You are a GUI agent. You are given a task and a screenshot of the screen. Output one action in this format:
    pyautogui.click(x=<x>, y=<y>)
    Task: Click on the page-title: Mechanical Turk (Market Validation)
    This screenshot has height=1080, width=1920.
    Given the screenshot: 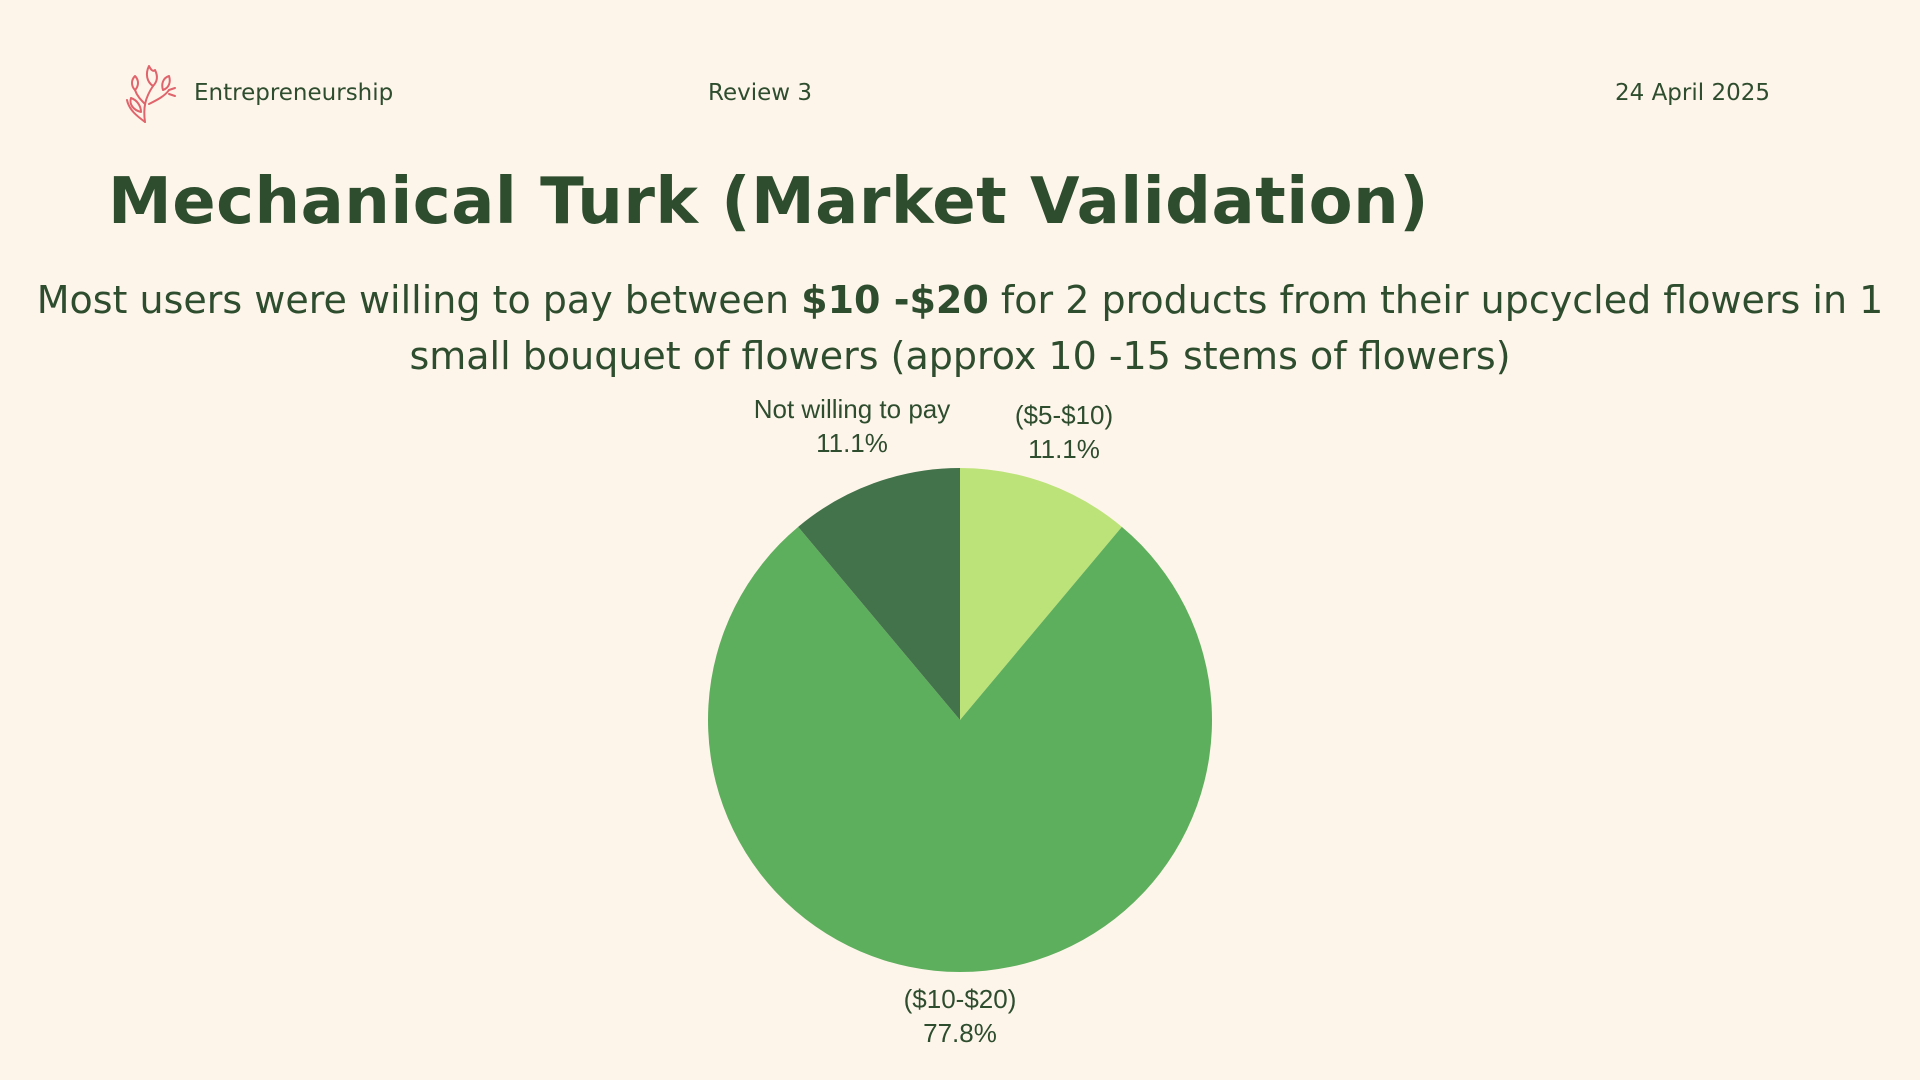 What is the action you would take?
    pyautogui.click(x=768, y=202)
    